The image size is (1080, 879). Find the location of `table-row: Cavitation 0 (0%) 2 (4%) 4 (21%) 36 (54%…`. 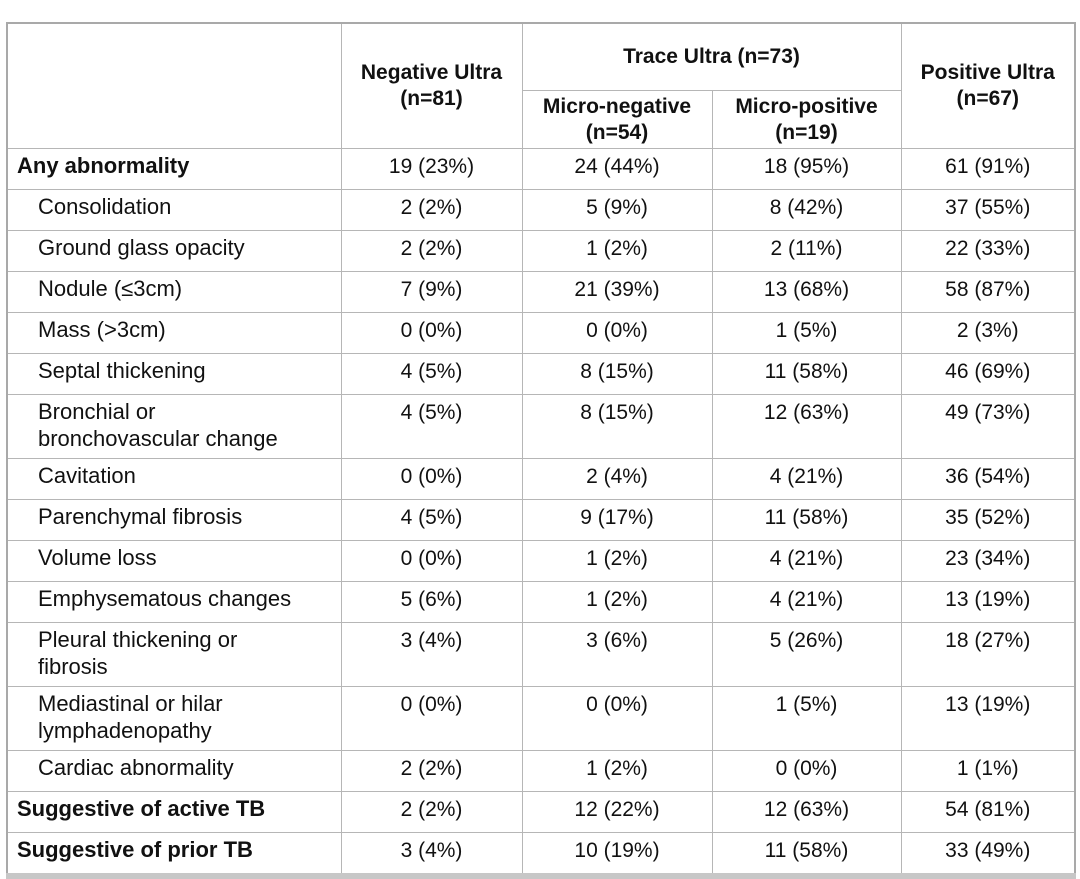

table-row: Cavitation 0 (0%) 2 (4%) 4 (21%) 36 (54%… is located at coordinates (541, 479).